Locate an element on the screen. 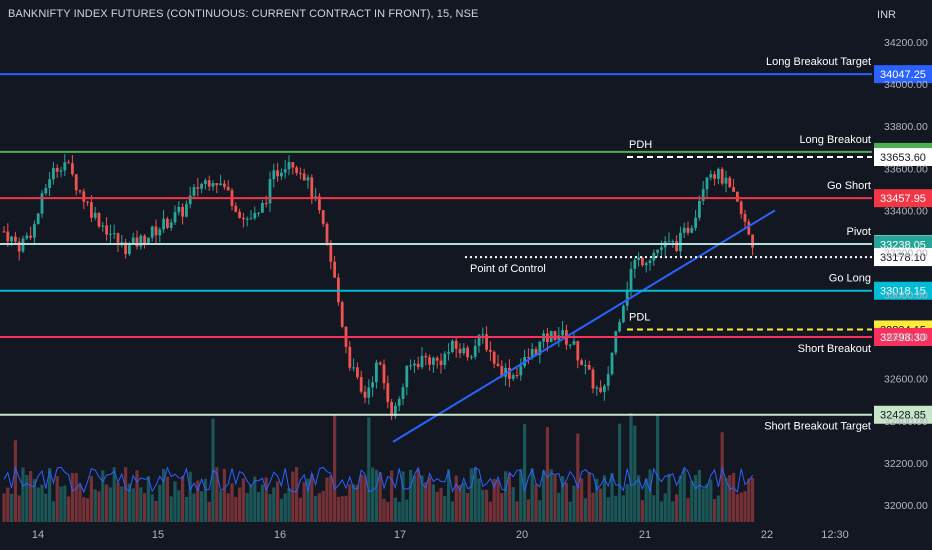 The image size is (932, 550). currency-label: INR is located at coordinates (886, 15).